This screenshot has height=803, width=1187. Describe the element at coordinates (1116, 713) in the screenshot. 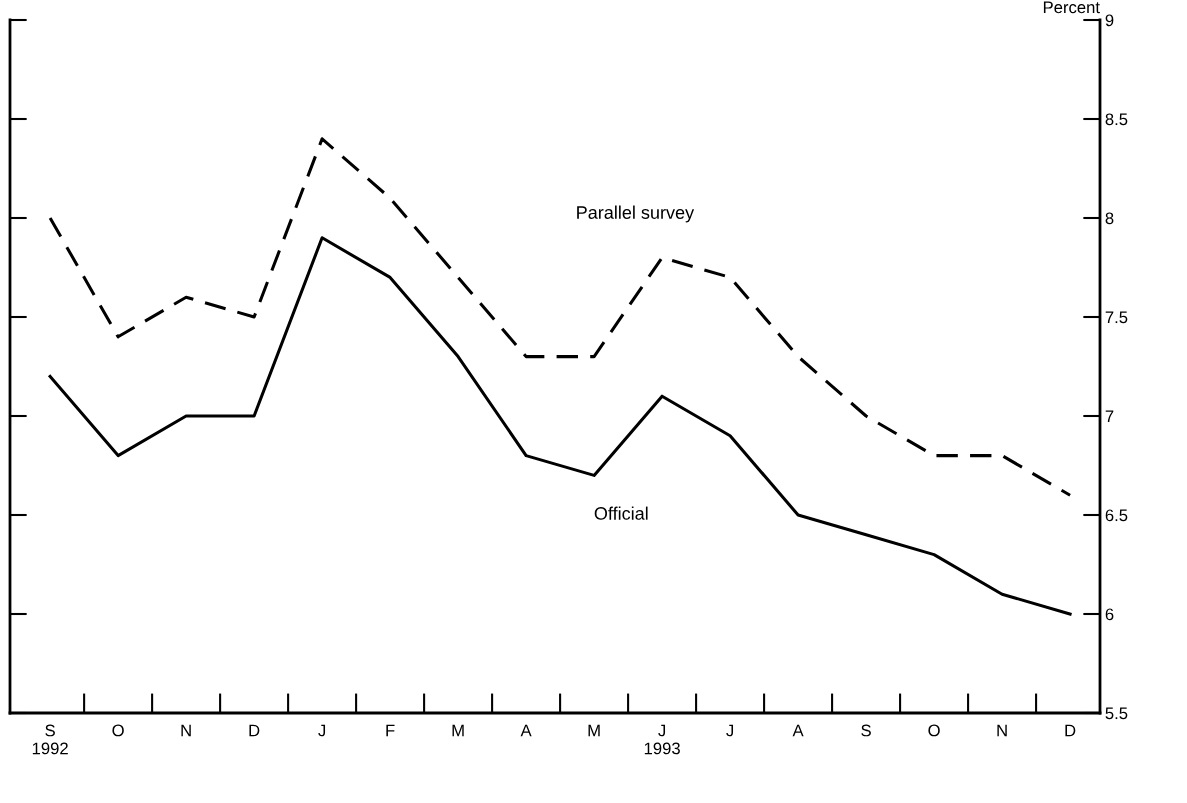

I see `y-tick-label: 5.5` at that location.